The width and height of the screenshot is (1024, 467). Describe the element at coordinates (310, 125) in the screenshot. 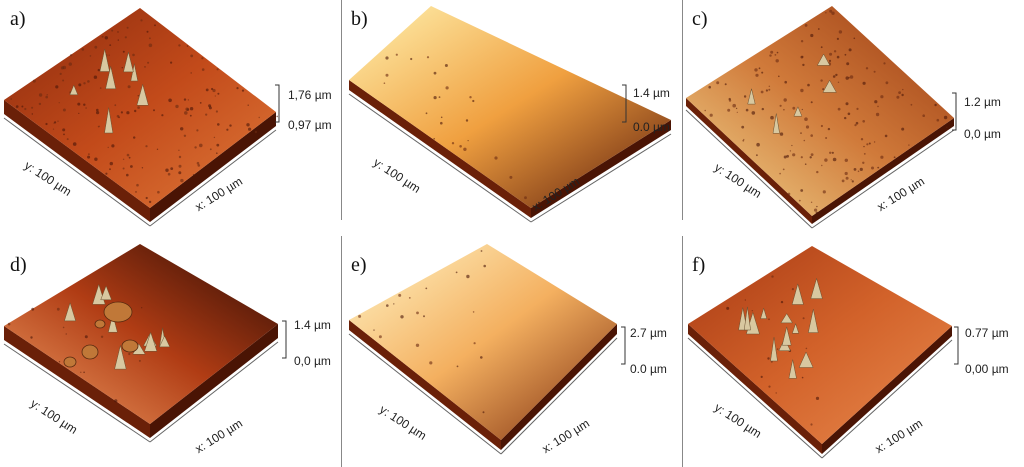

I see `z-min-label: 0,97 µm` at that location.